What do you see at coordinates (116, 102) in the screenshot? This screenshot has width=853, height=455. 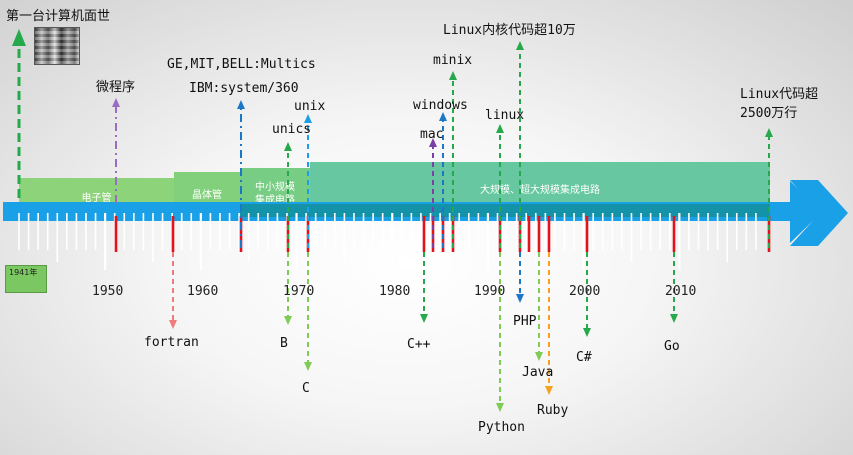 I see `microprogram-arrowhead` at bounding box center [116, 102].